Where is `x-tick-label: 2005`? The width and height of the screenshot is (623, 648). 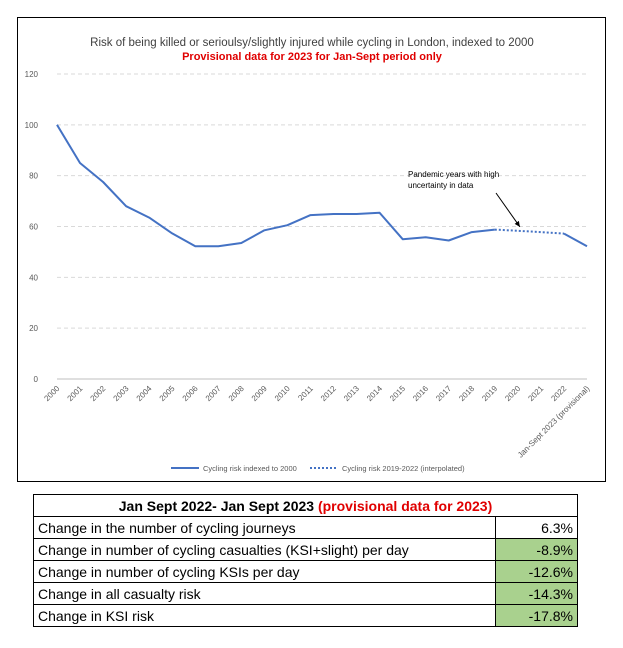
x-tick-label: 2005 is located at coordinates (167, 393).